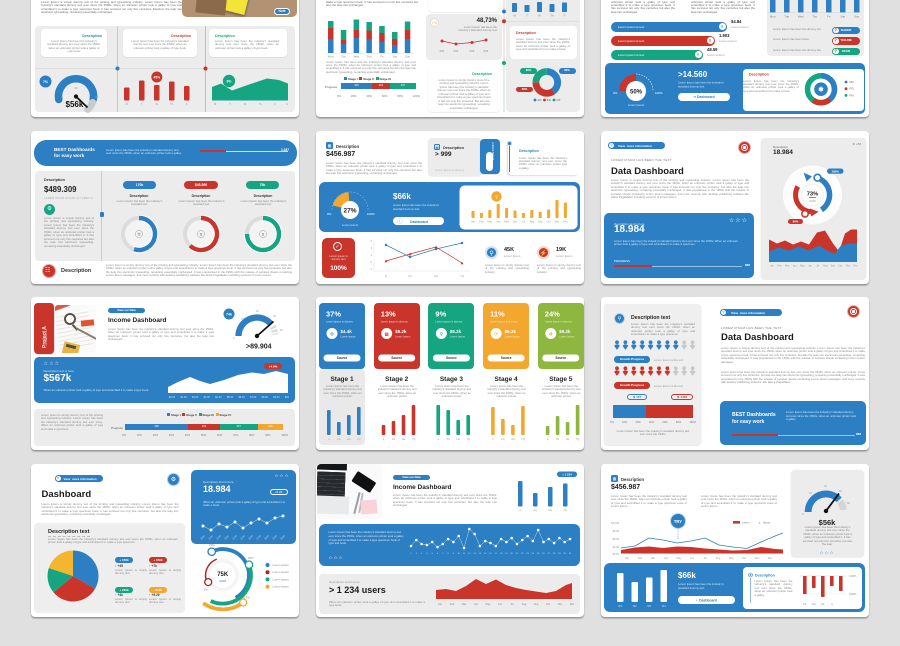 This screenshot has height=646, width=900. What do you see at coordinates (386, 276) in the screenshot?
I see `svg-text: Q` at bounding box center [386, 276].